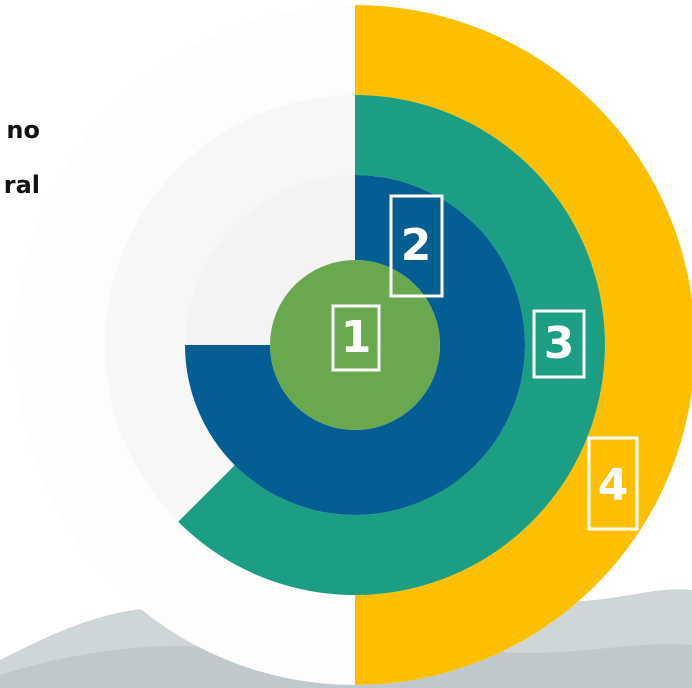 Image resolution: width=692 pixels, height=688 pixels. I want to click on center-circle, so click(355, 345).